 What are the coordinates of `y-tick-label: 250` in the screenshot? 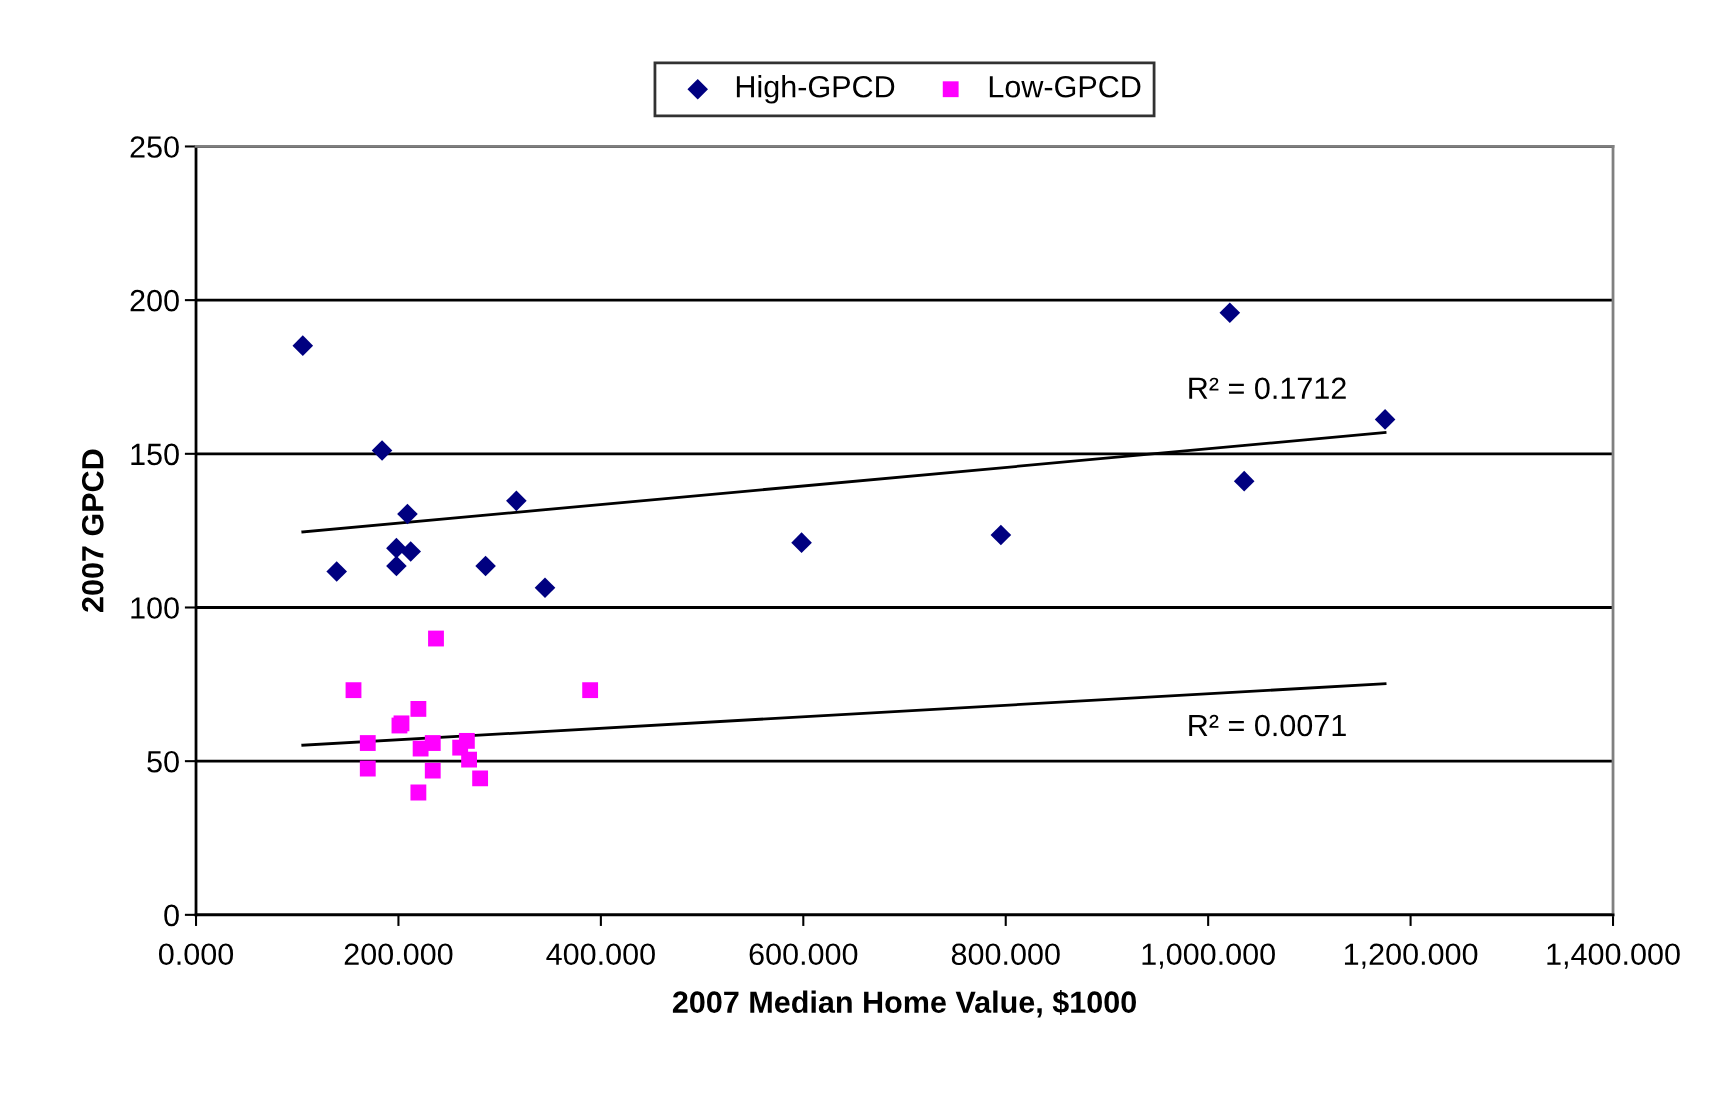 It's located at (154, 147).